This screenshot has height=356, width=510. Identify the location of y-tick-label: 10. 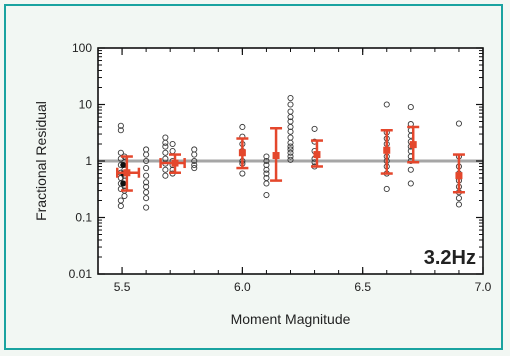
(86, 105).